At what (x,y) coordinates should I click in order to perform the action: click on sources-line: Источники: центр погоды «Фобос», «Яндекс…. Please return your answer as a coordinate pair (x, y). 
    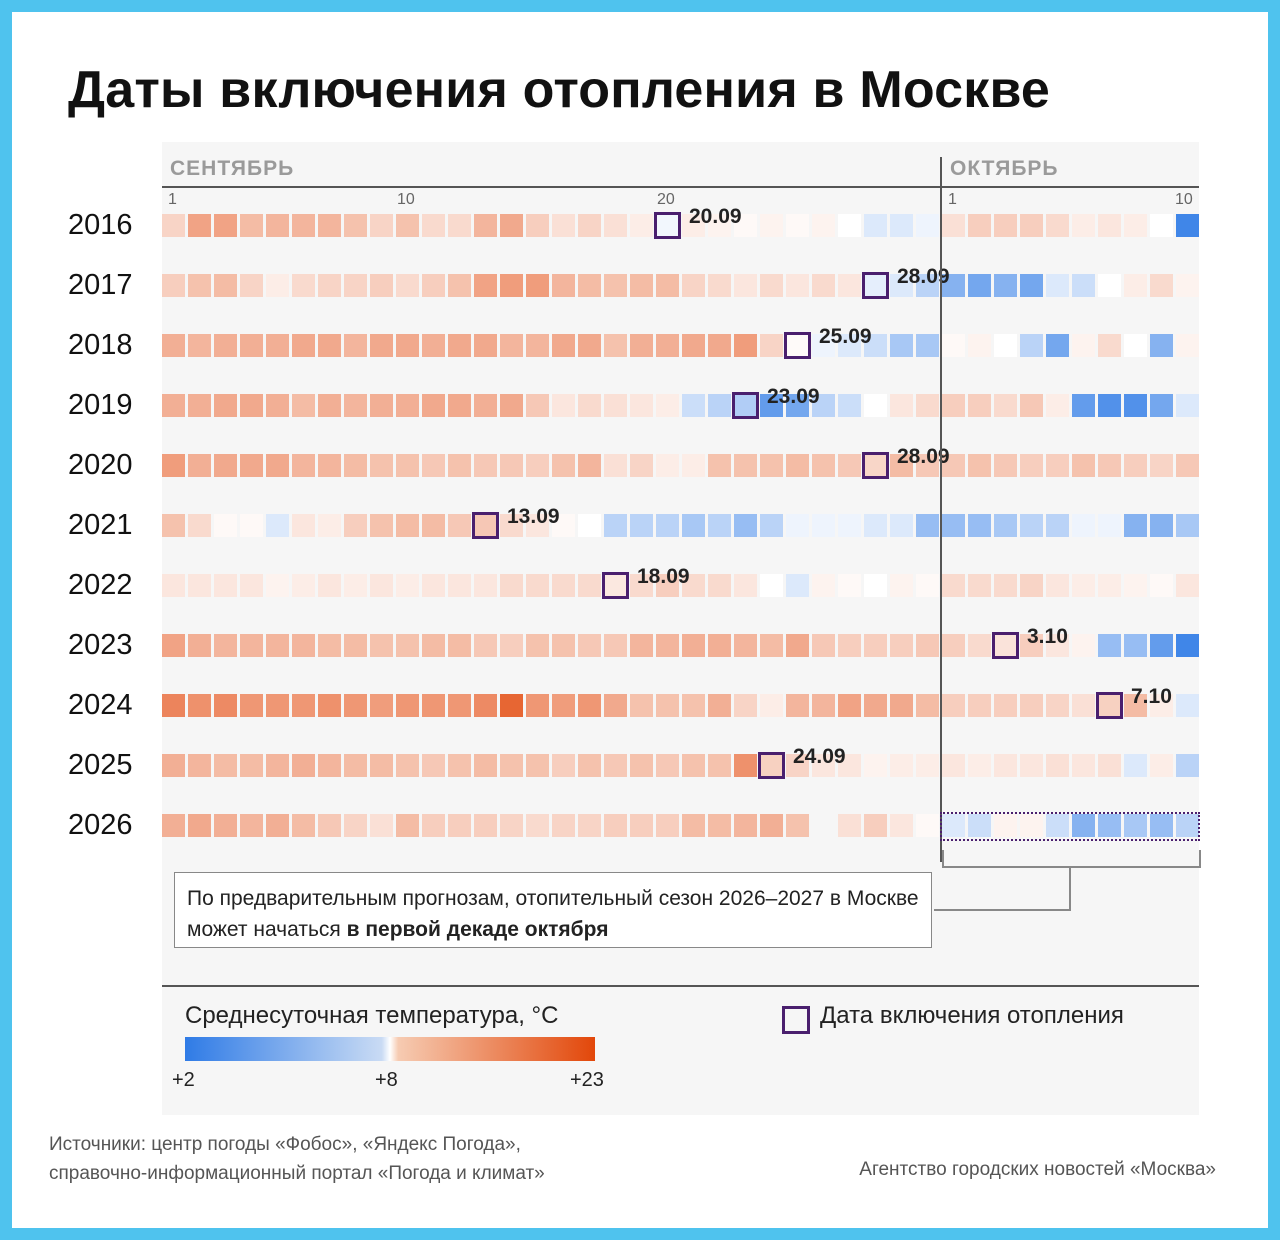
    Looking at the image, I should click on (285, 1144).